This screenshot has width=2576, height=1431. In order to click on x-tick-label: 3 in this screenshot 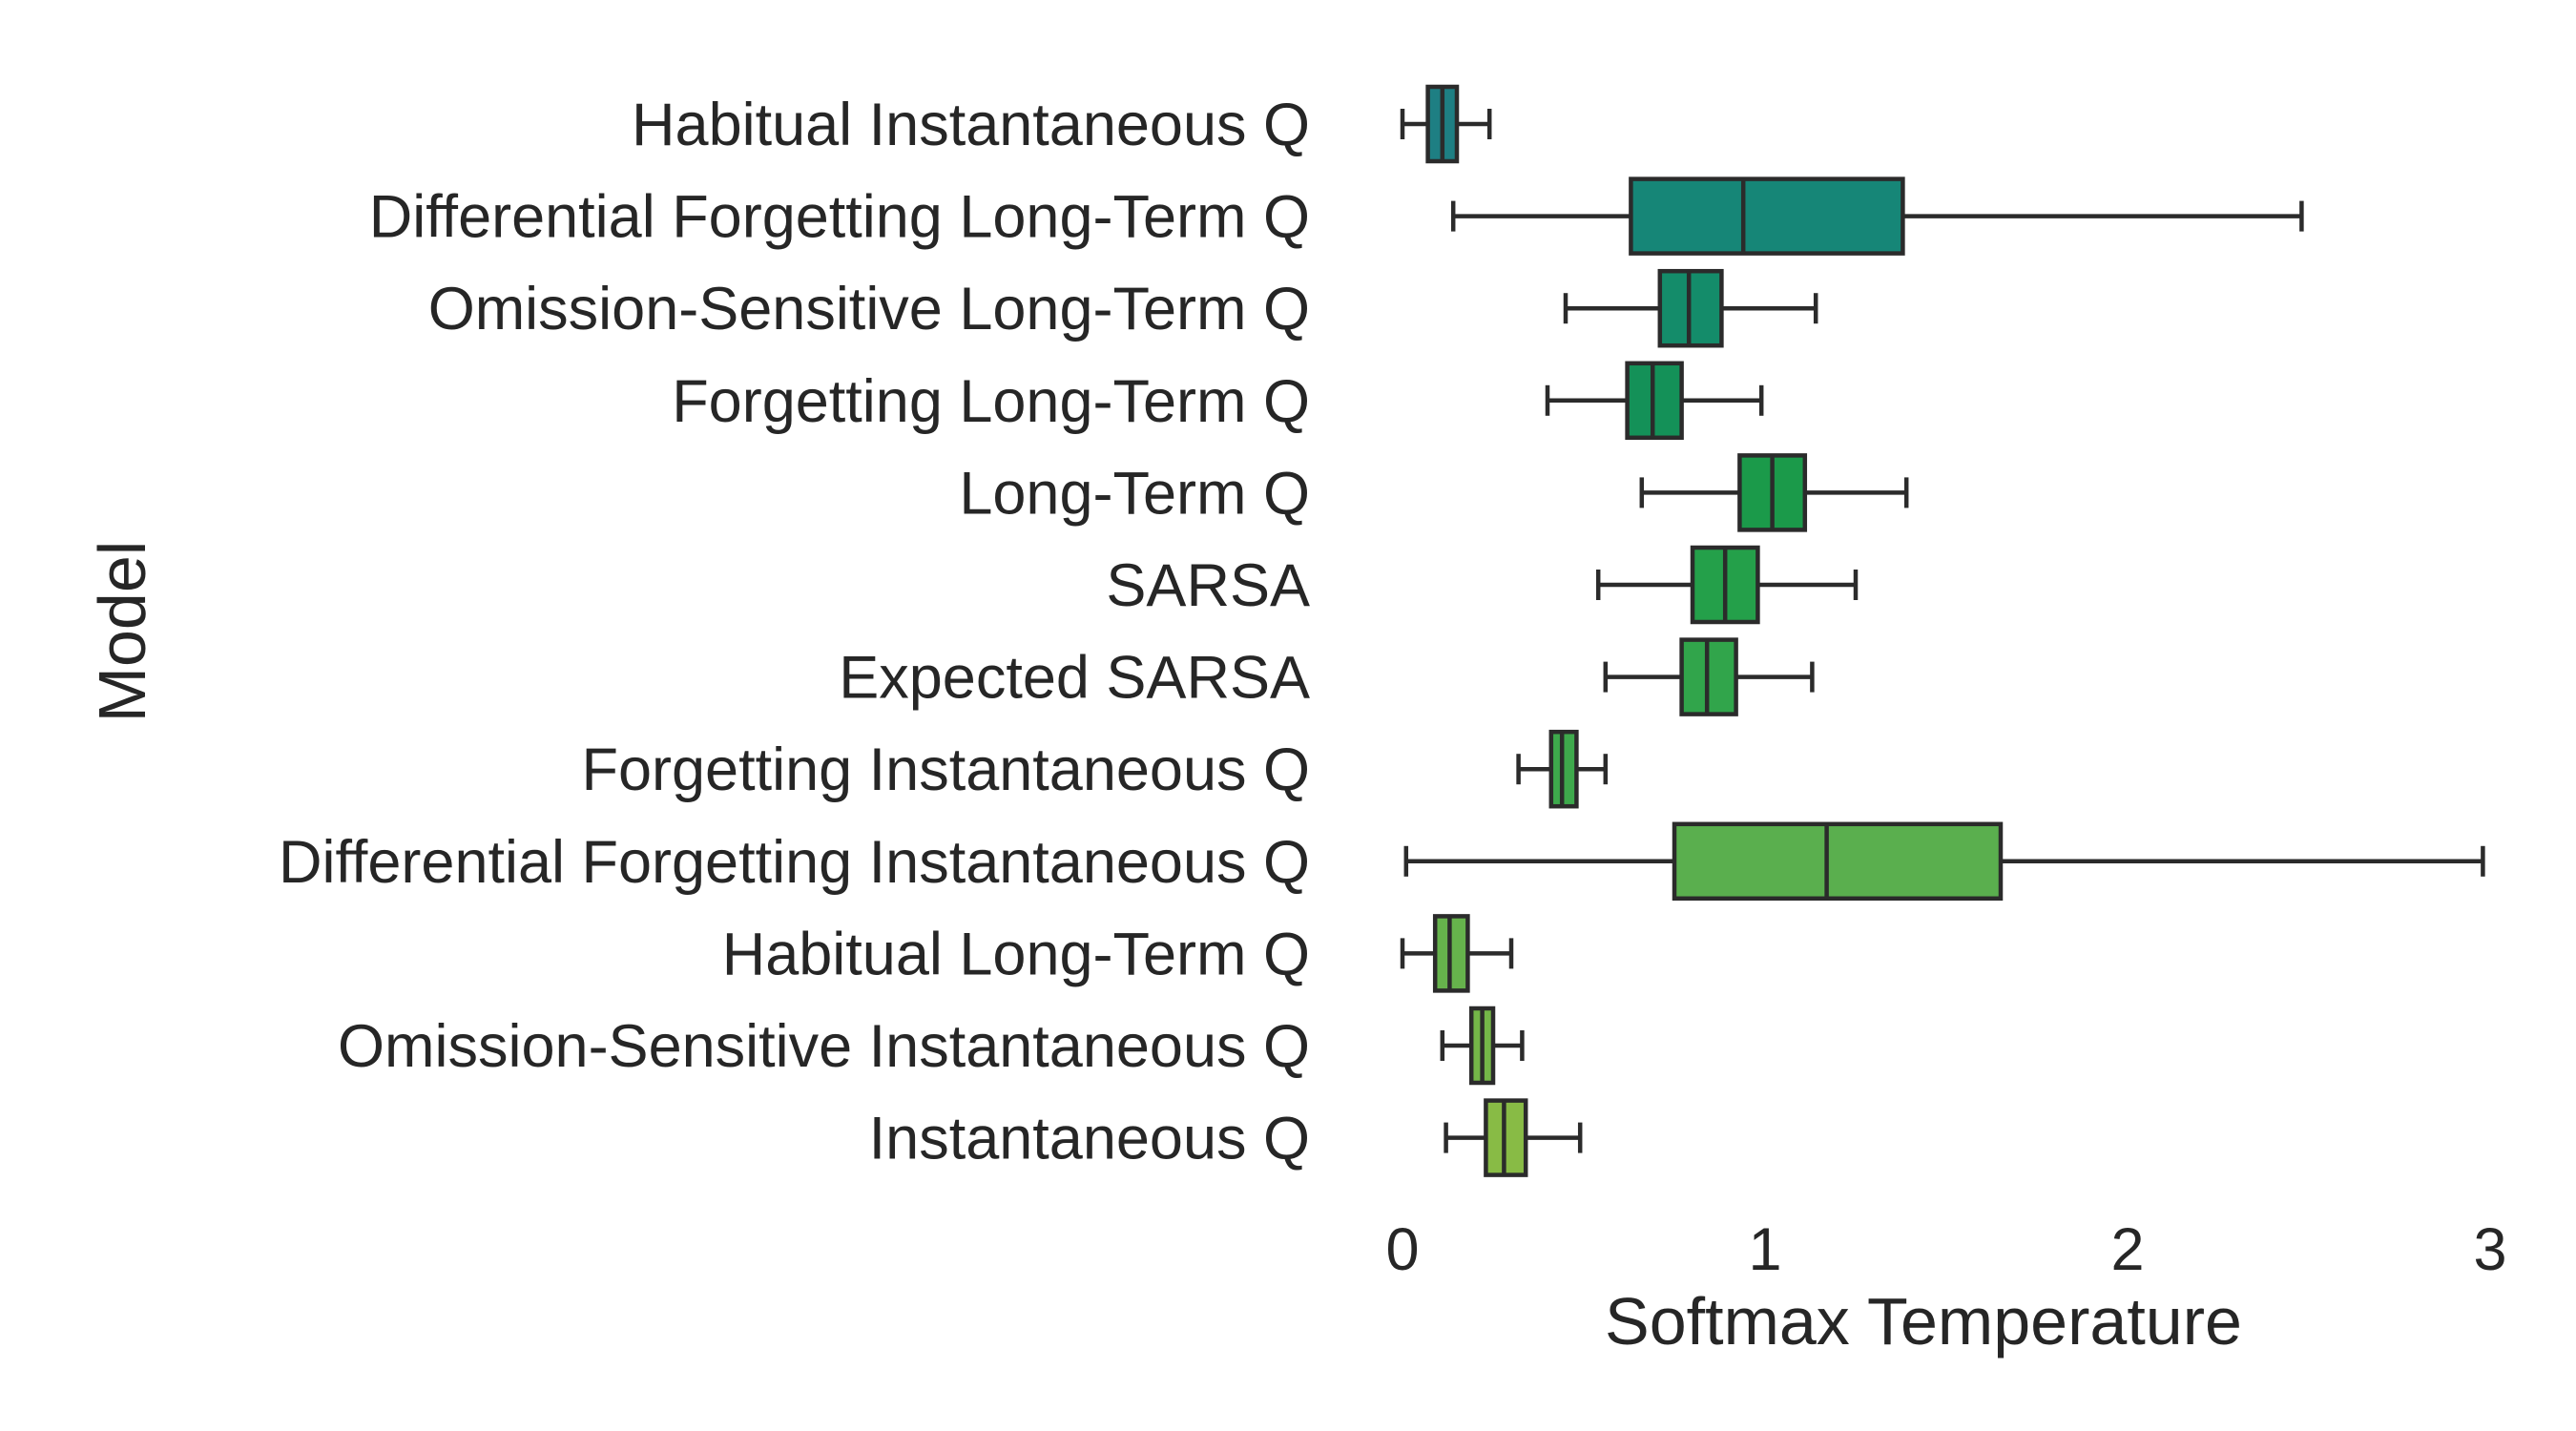, I will do `click(2489, 1249)`.